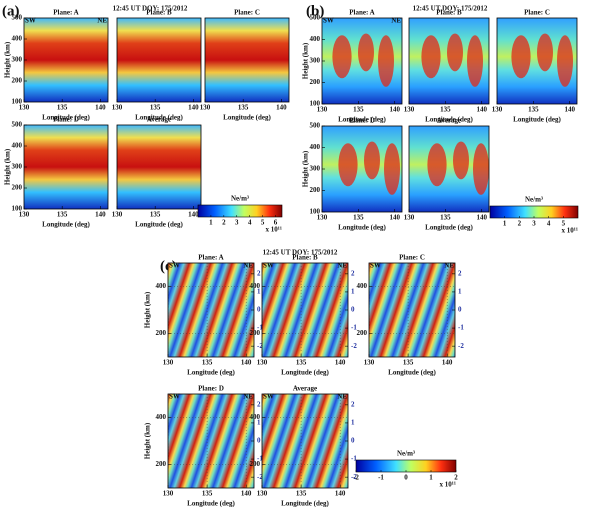  What do you see at coordinates (381, 478) in the screenshot?
I see `colorbar-tick-label: -1` at bounding box center [381, 478].